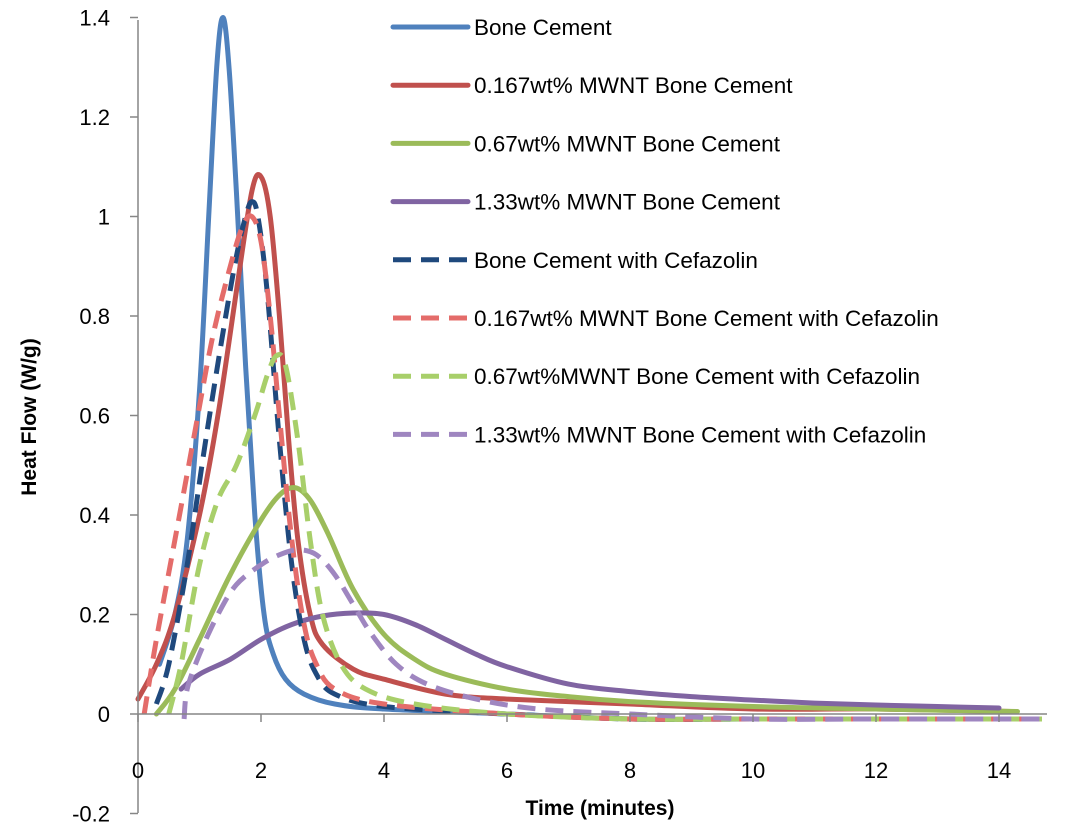  What do you see at coordinates (633, 85) in the screenshot?
I see `legend-label-2: 0.167wt% MWNT Bone Cement` at bounding box center [633, 85].